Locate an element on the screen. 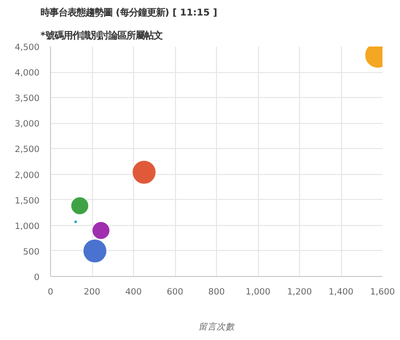 The image size is (400, 340). x-tick-label: 1,600 is located at coordinates (382, 293).